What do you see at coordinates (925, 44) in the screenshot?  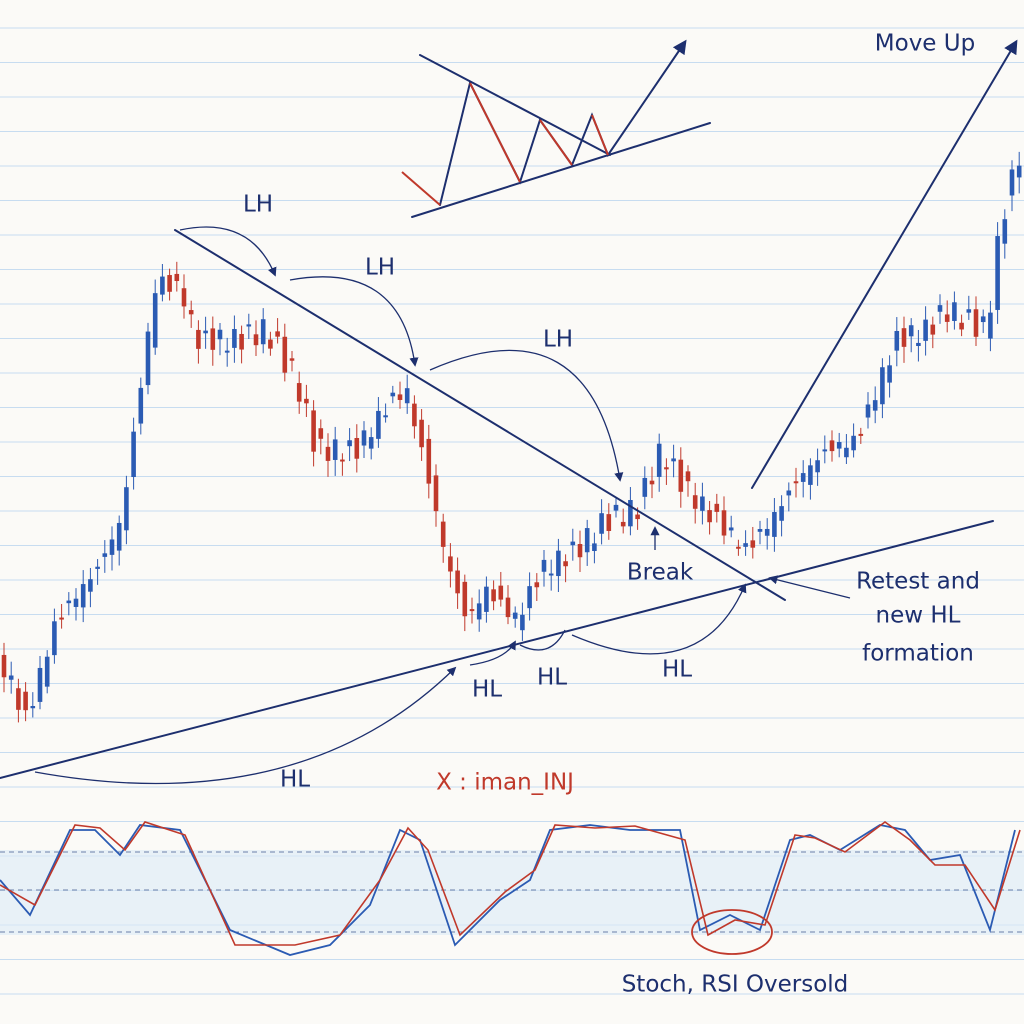 I see `move-up-label: Move Up` at bounding box center [925, 44].